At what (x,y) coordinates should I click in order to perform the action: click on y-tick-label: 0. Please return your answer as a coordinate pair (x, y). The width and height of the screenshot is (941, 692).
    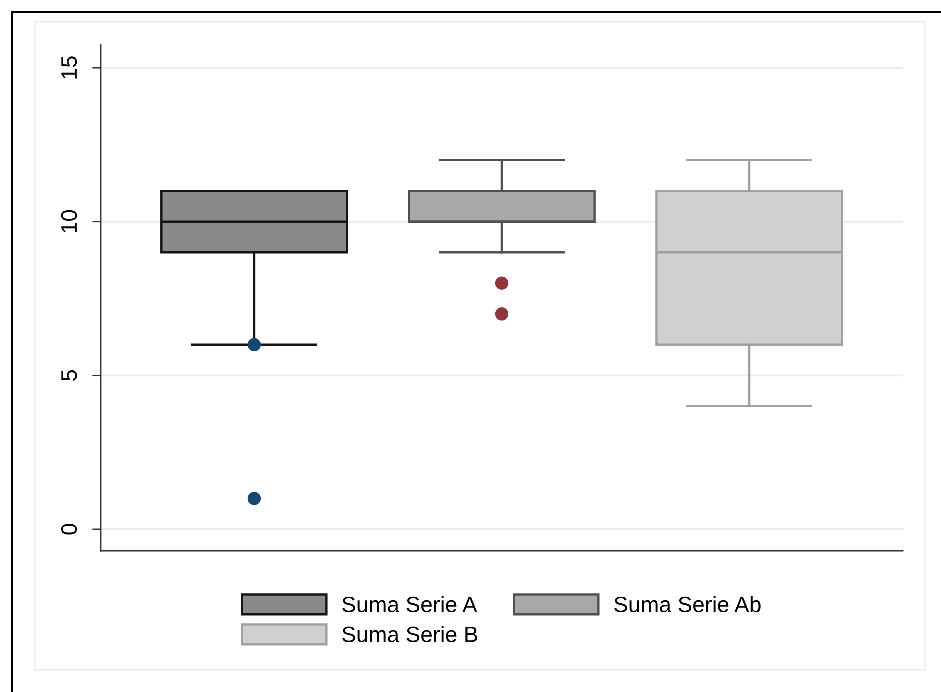
    Looking at the image, I should click on (69, 529).